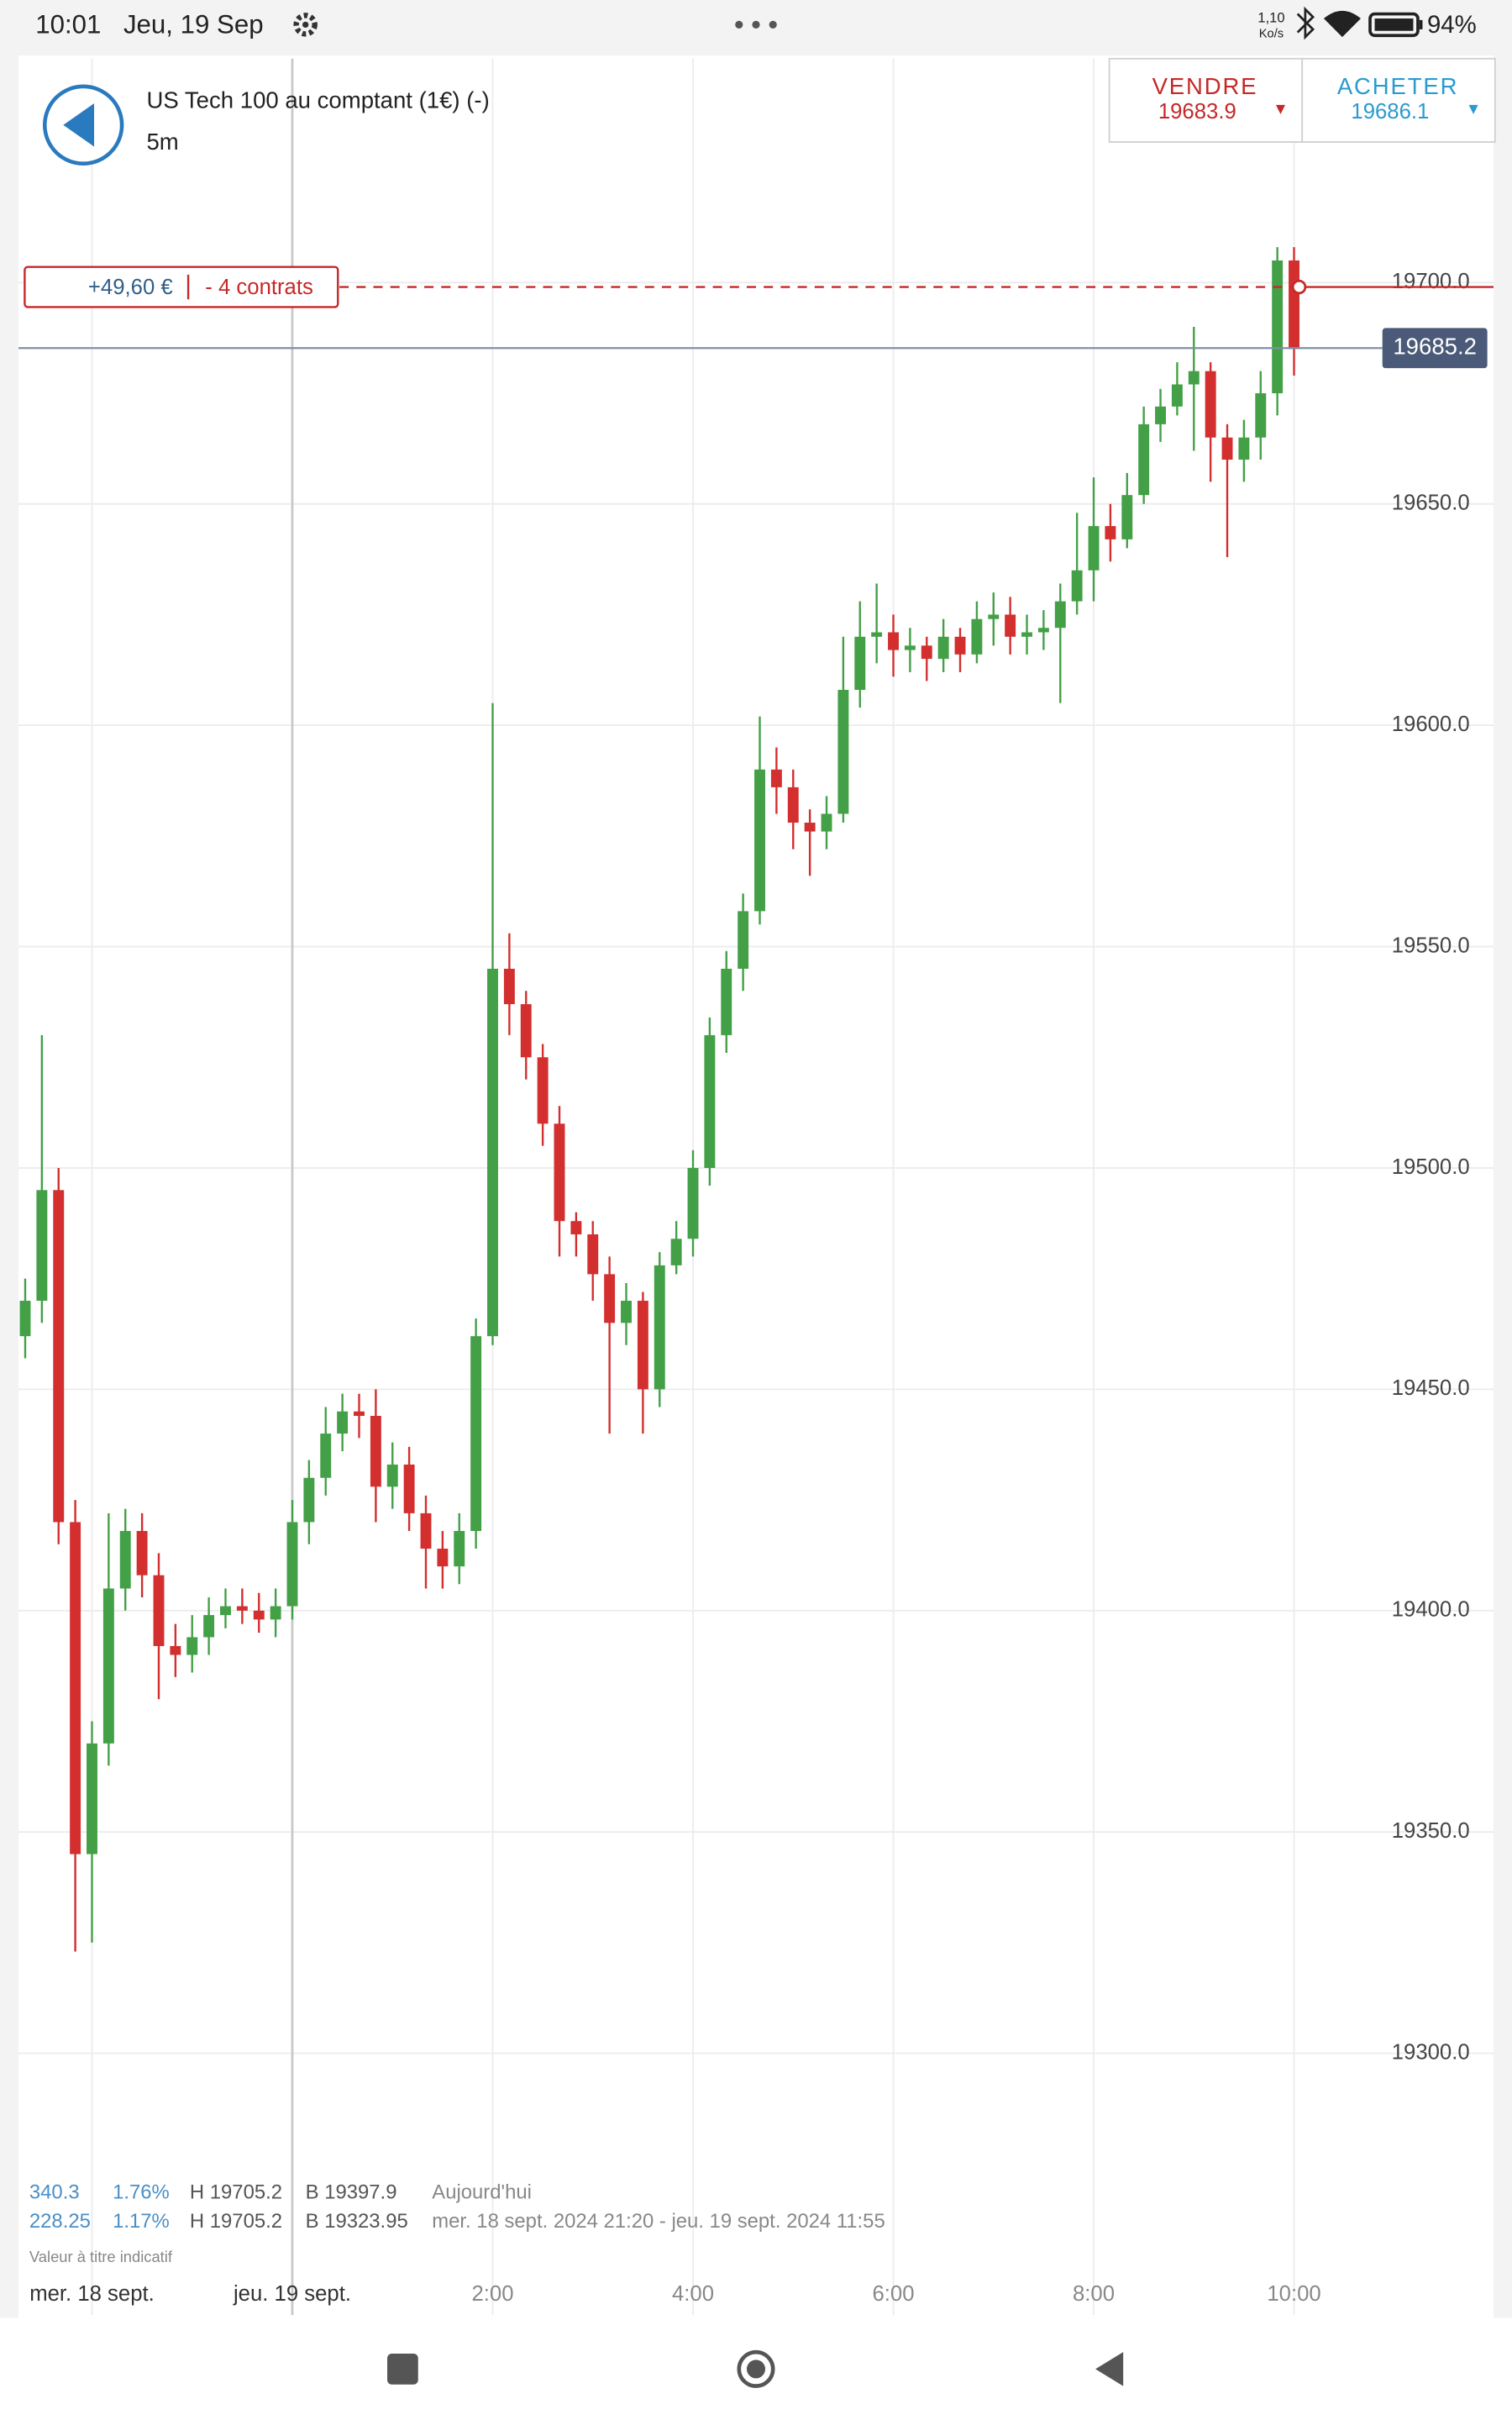 Image resolution: width=1512 pixels, height=2420 pixels. What do you see at coordinates (1293, 2294) in the screenshot?
I see `x-tick-label: 10:00` at bounding box center [1293, 2294].